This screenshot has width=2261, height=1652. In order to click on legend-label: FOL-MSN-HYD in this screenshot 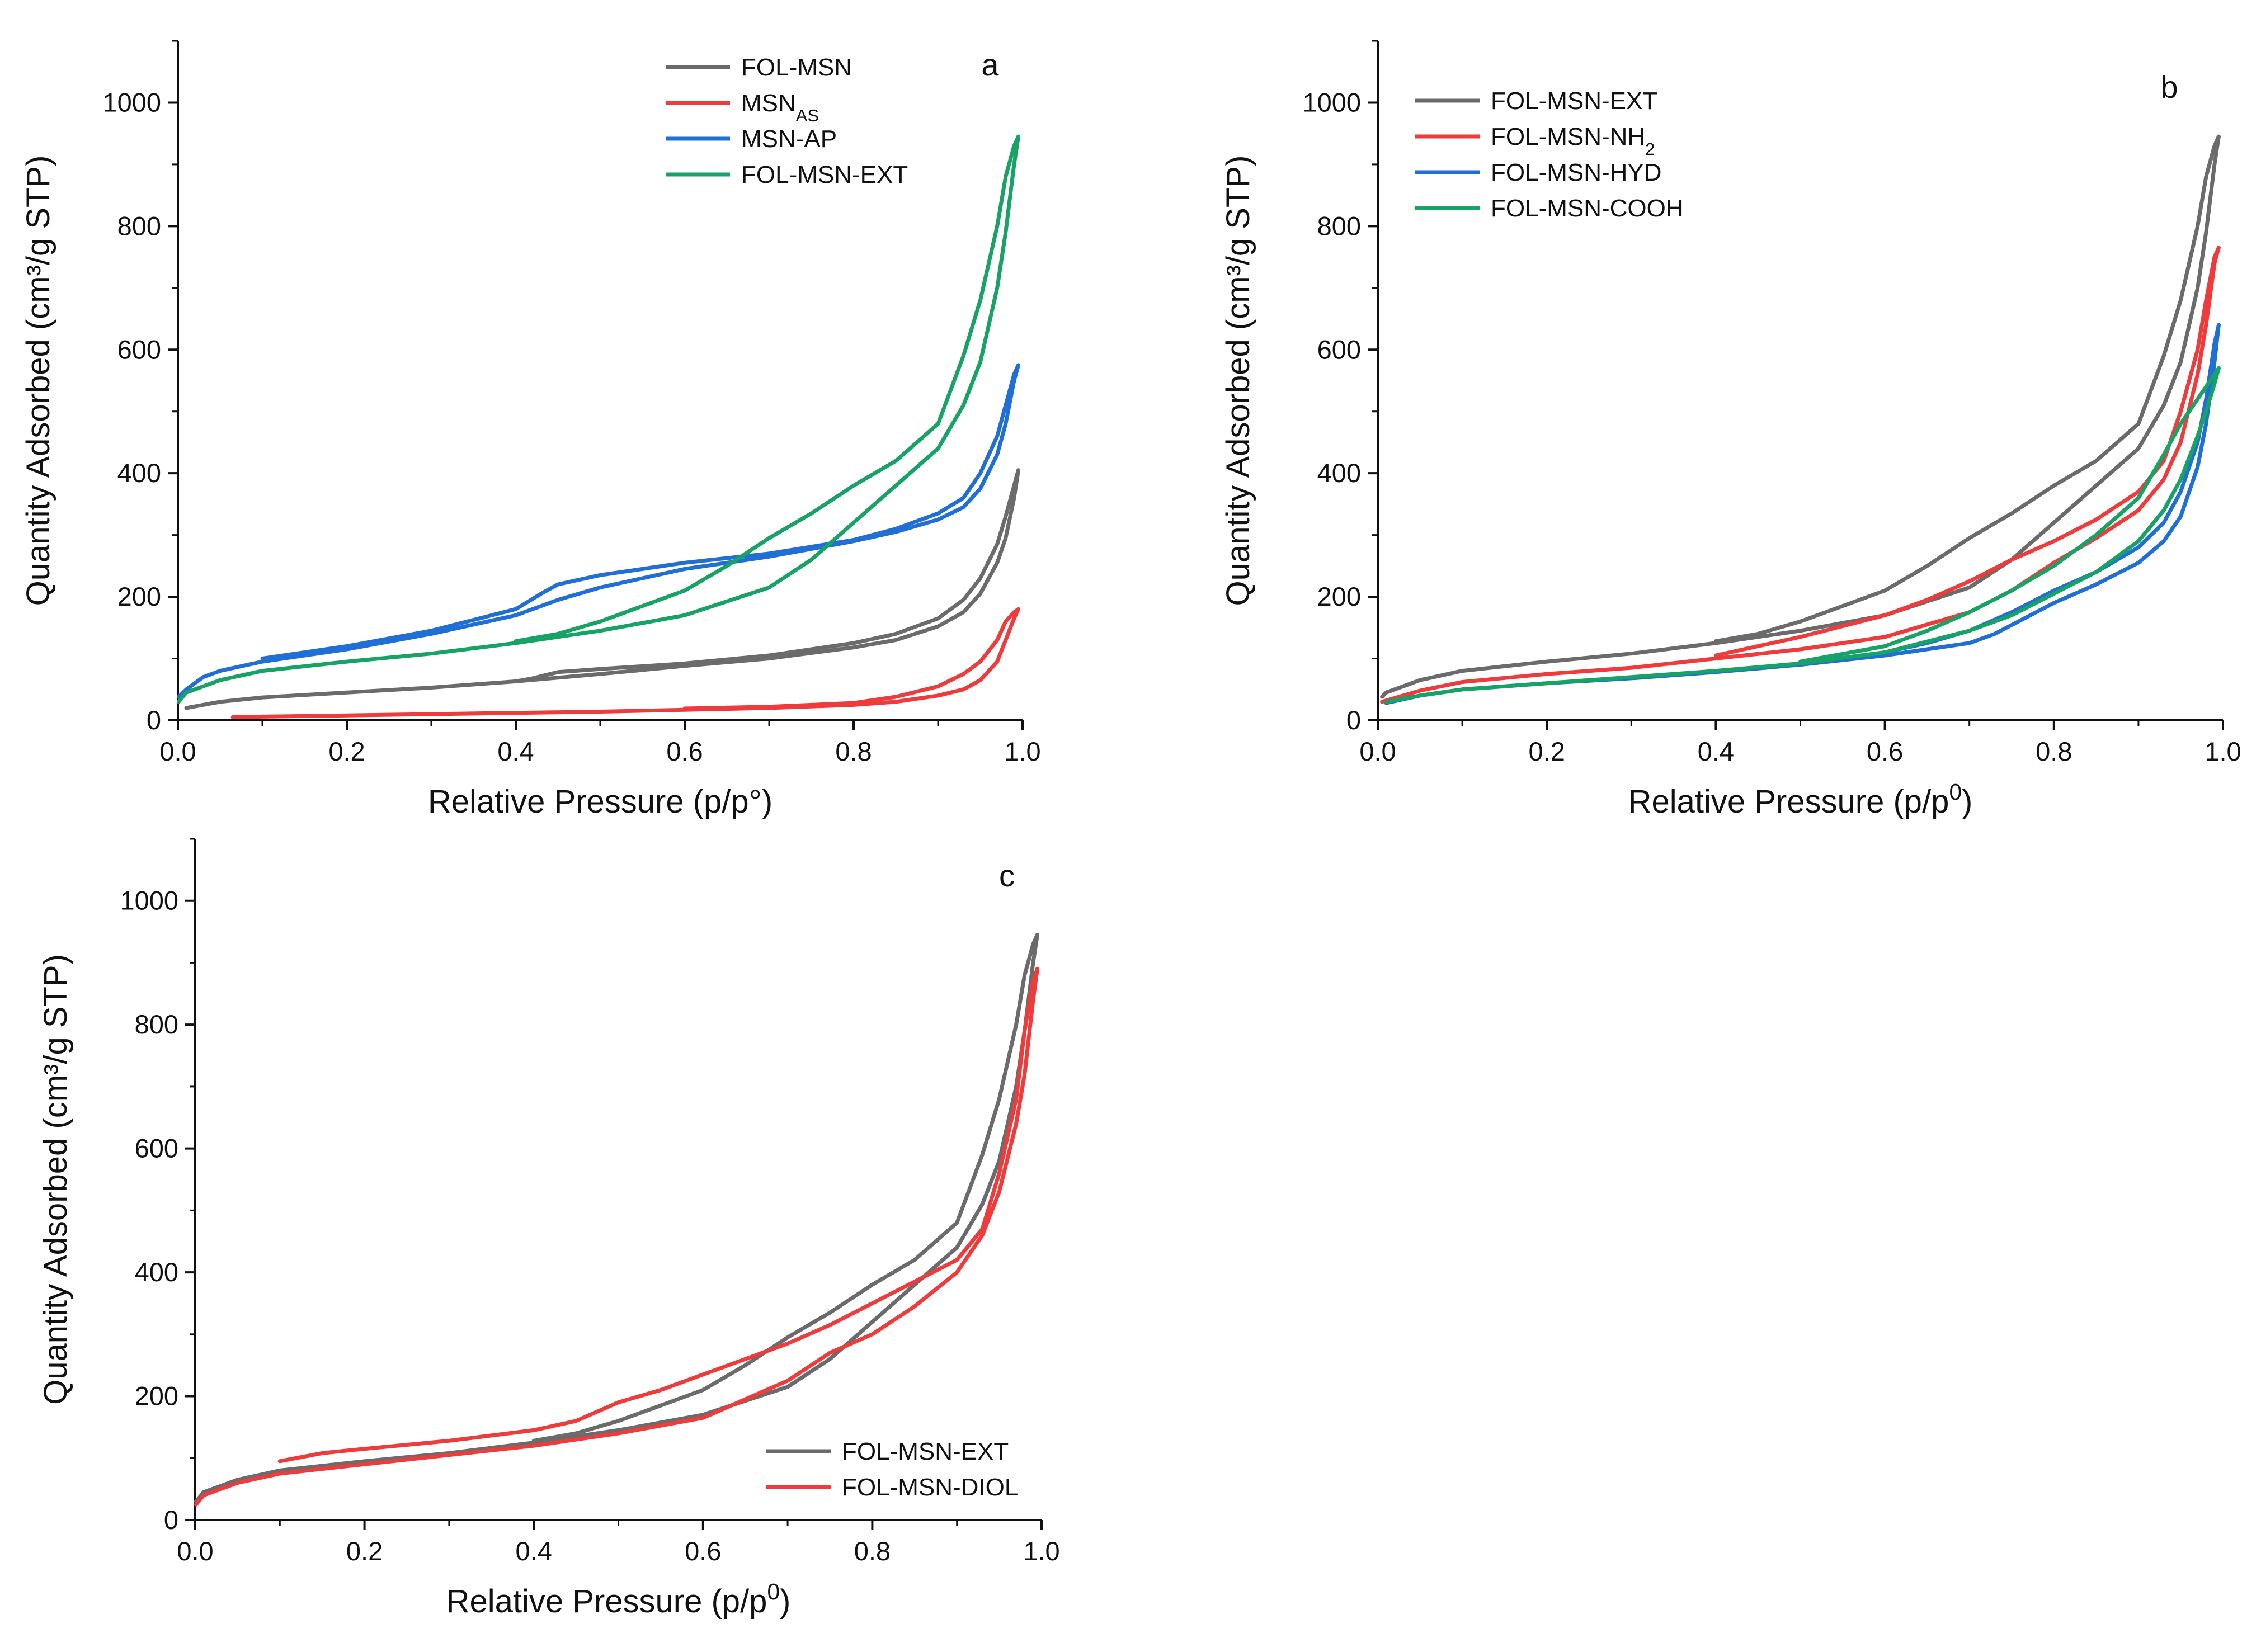, I will do `click(1576, 172)`.